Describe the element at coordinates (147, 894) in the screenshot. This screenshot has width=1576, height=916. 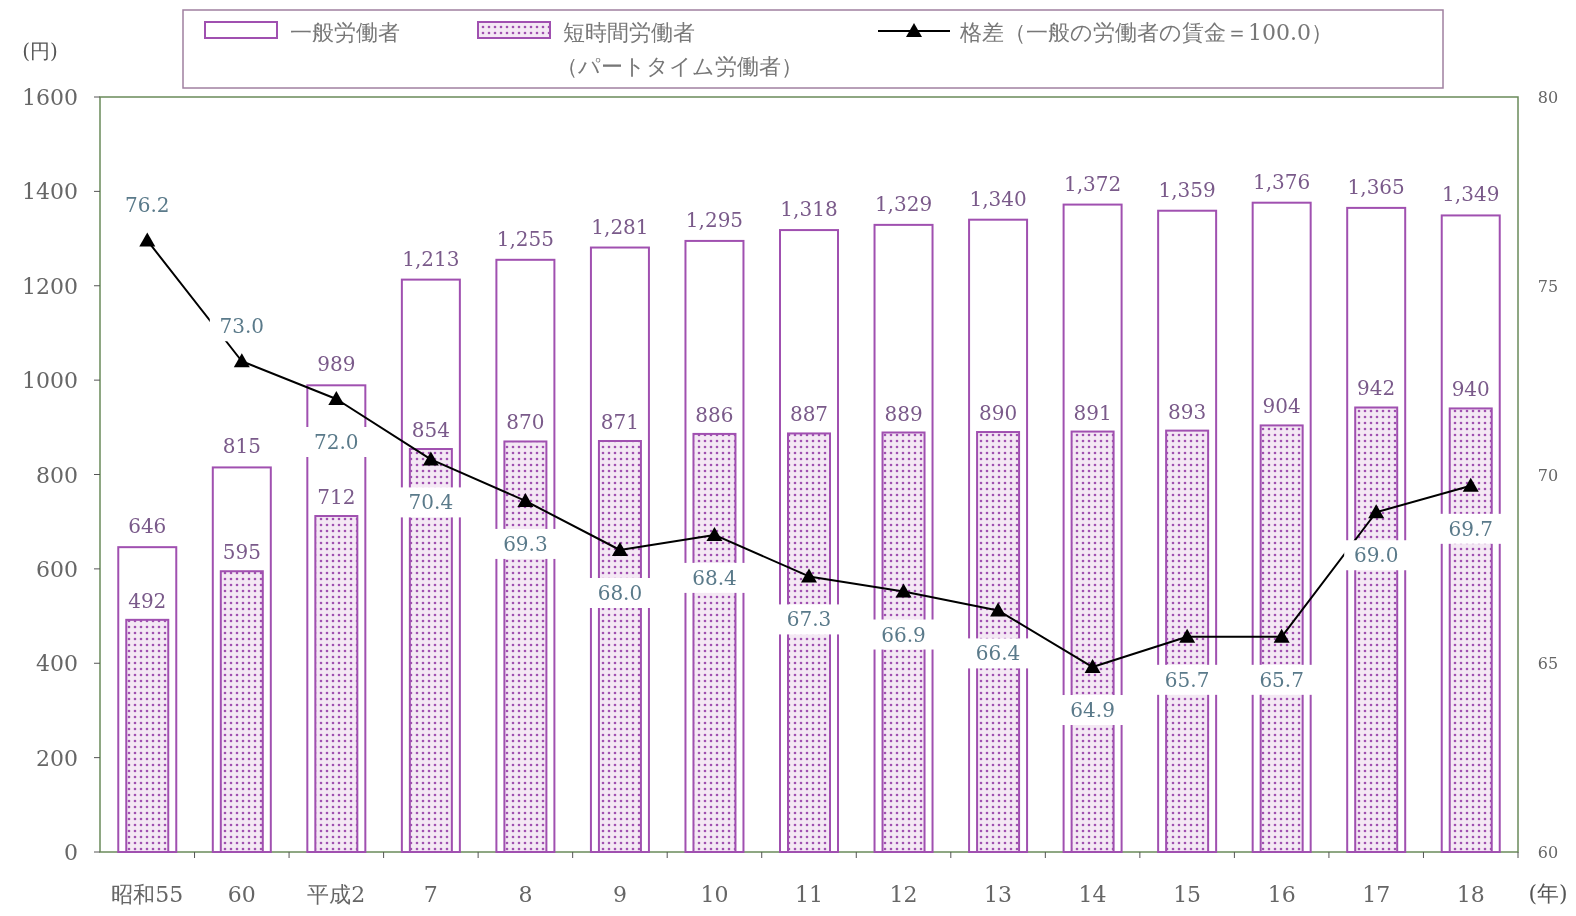
I see `x-tick-label: 昭和55` at that location.